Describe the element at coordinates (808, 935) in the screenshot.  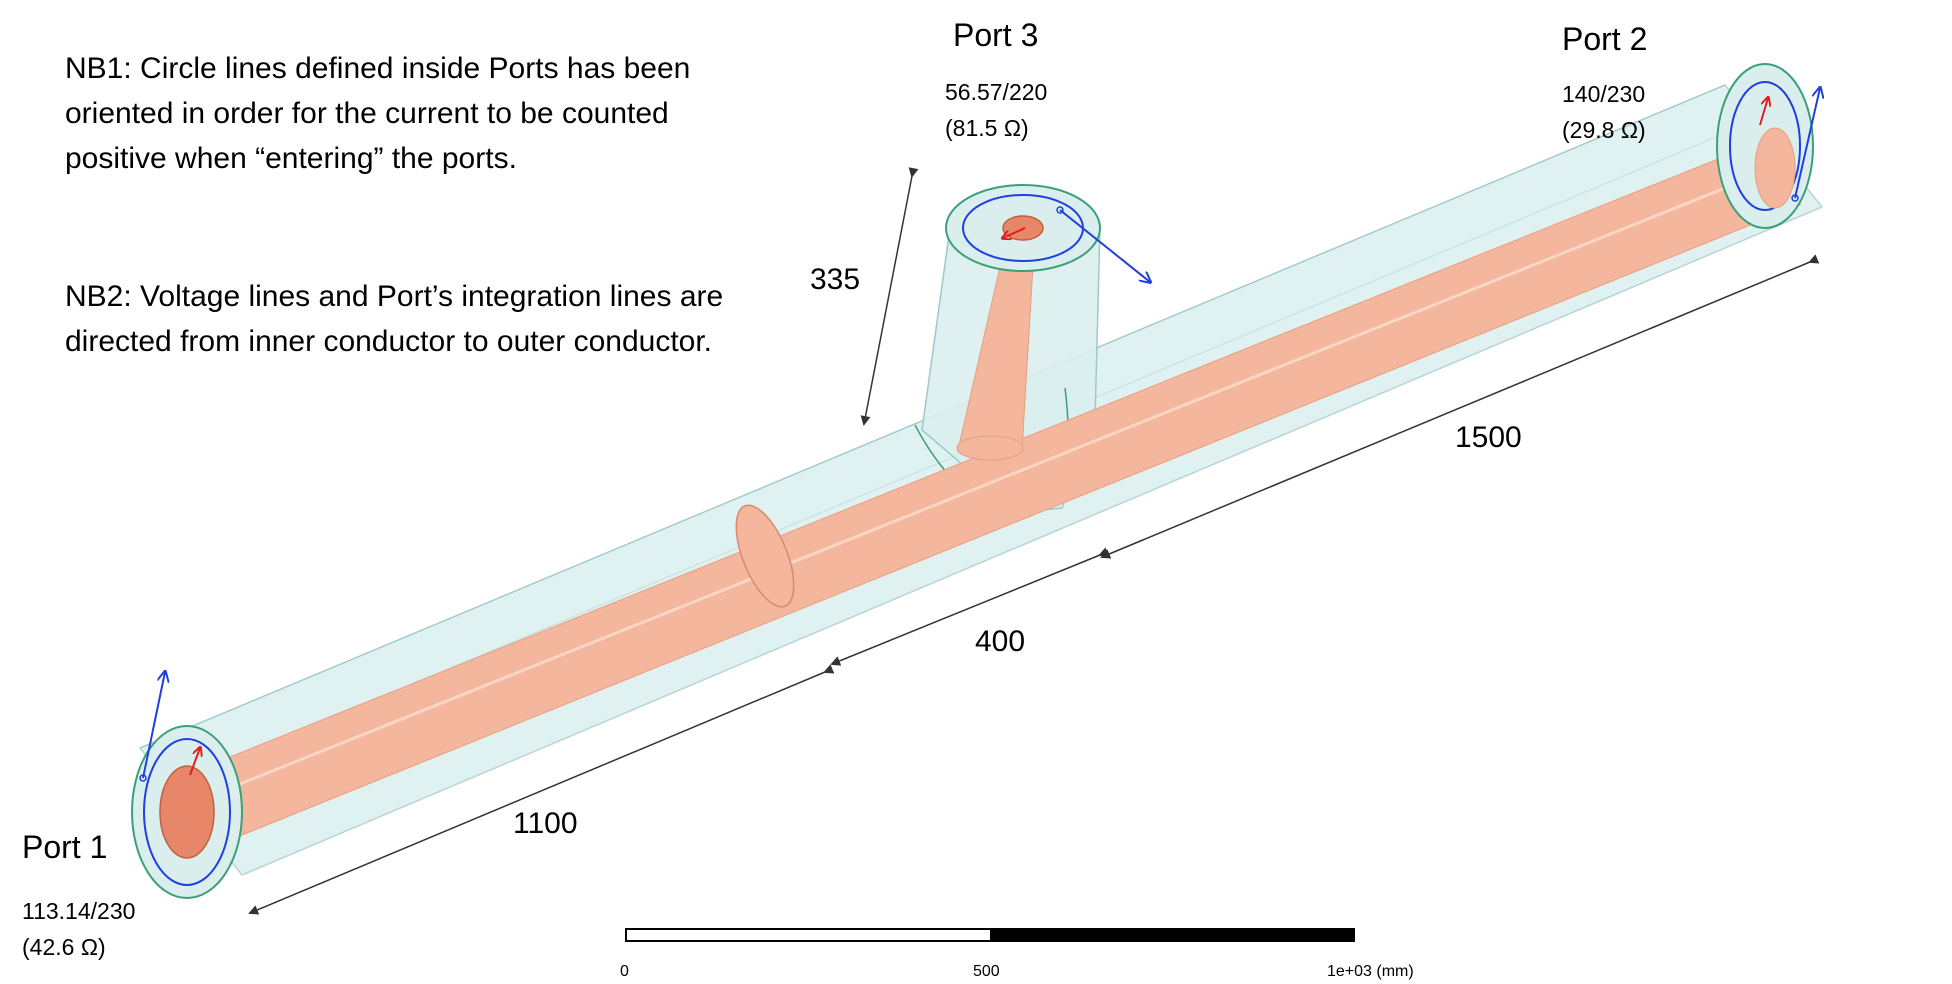
I see `scale-bar-white-segment` at that location.